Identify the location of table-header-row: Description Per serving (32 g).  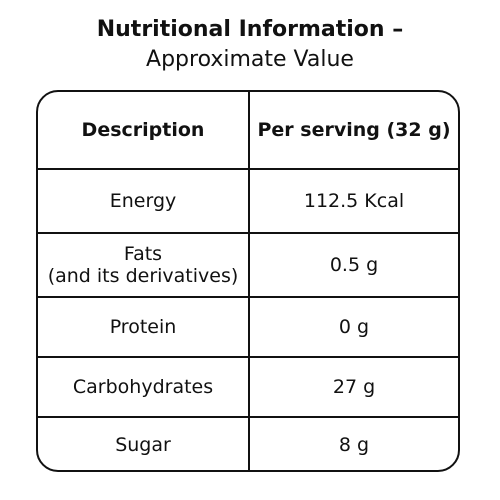
(248, 130).